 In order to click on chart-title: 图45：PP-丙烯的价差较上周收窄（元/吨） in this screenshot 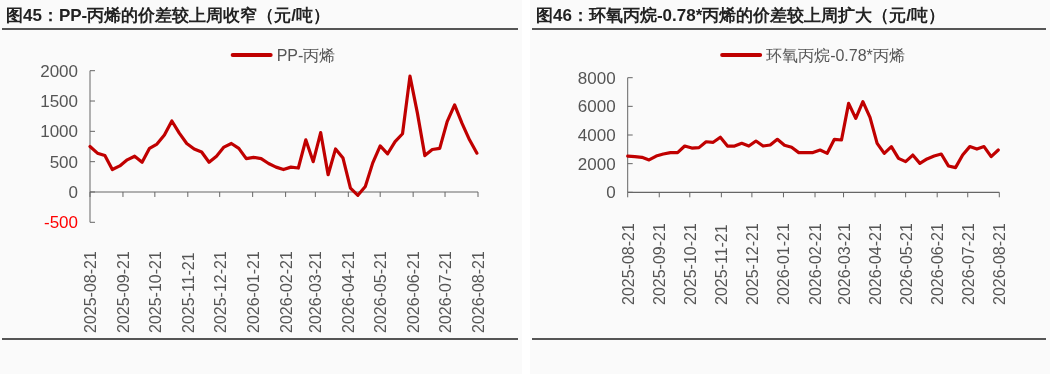, I will do `click(168, 15)`.